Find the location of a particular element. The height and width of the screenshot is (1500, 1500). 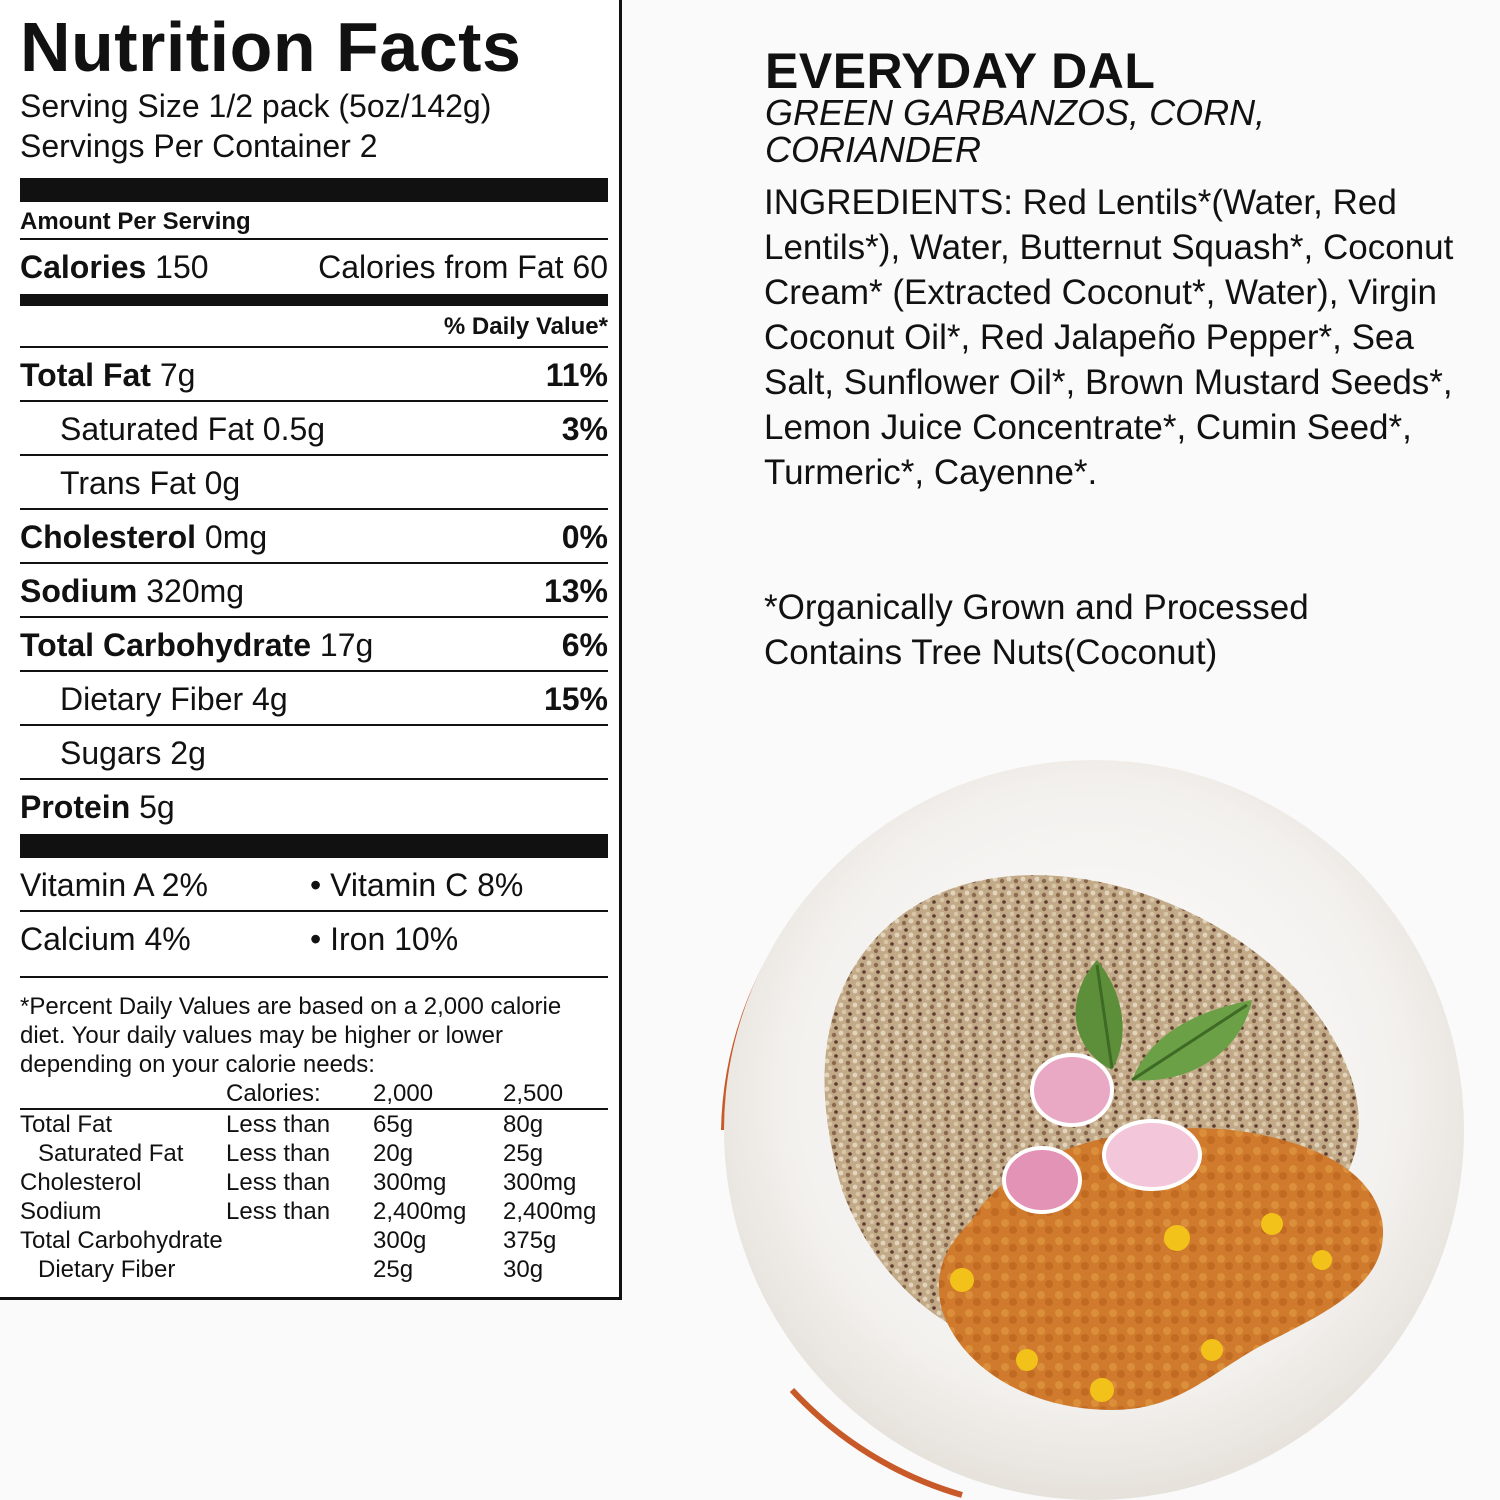

nutrient-amount: 320mg is located at coordinates (195, 591).